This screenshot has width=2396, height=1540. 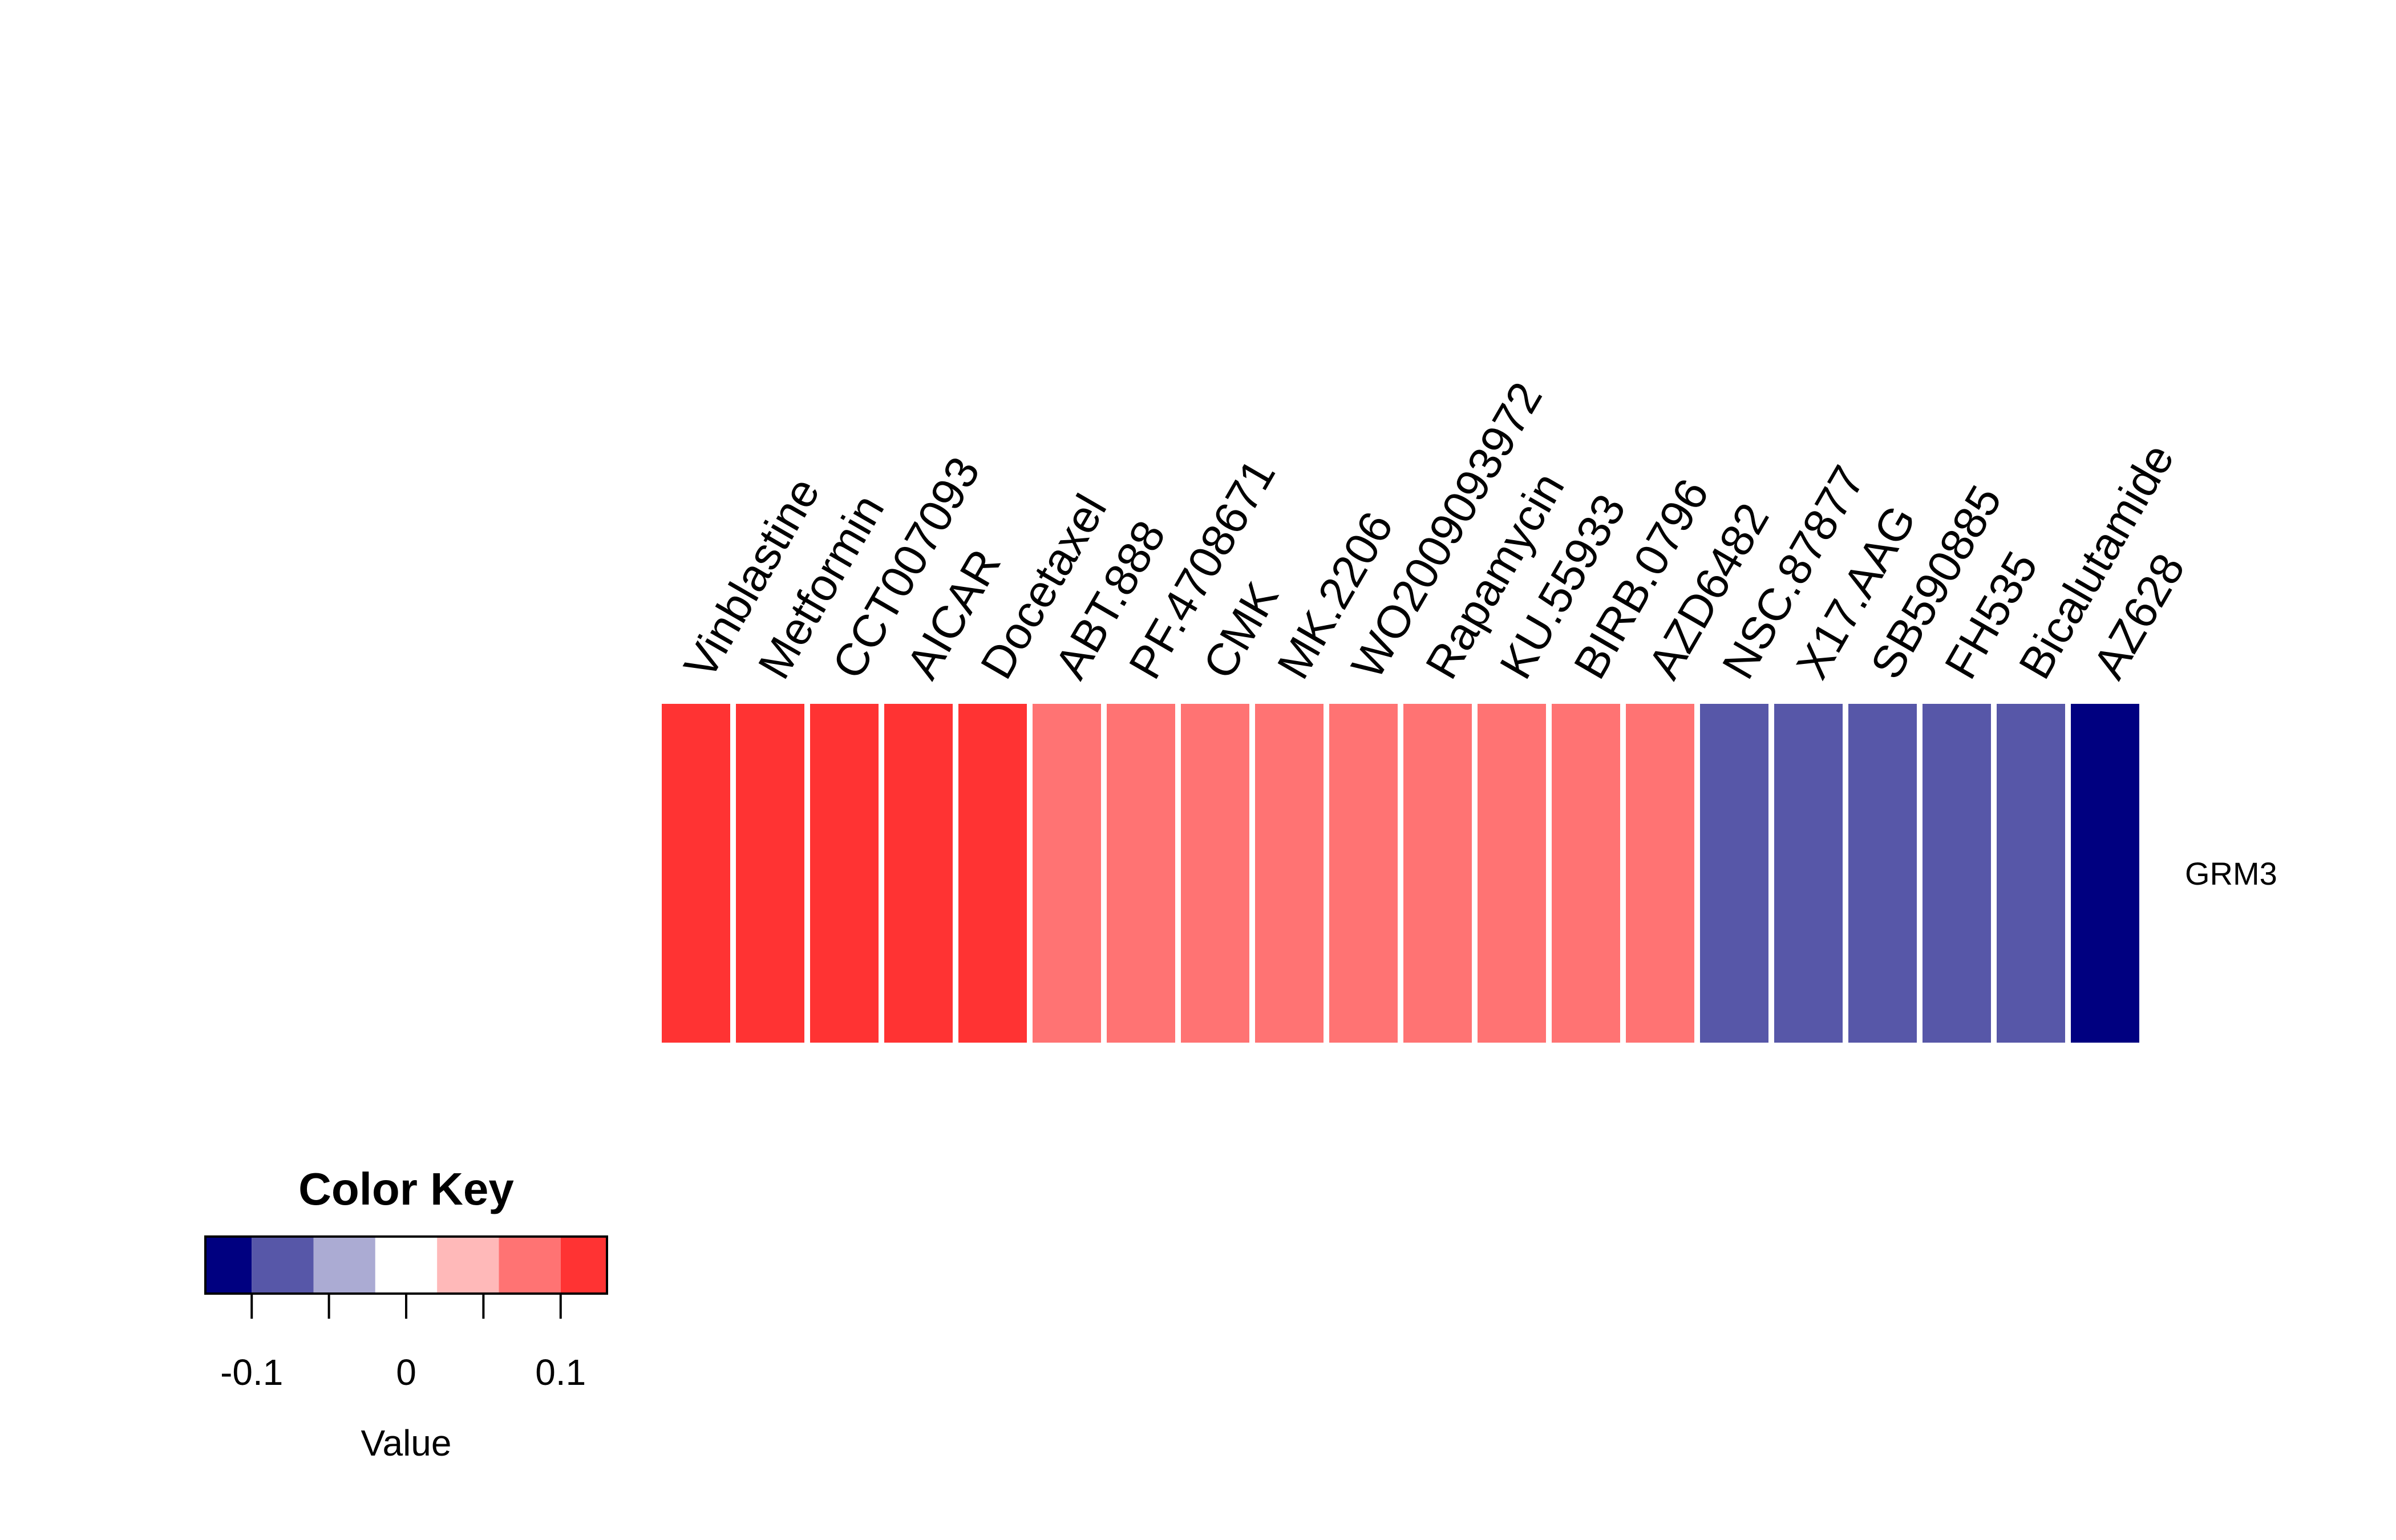 What do you see at coordinates (406, 1189) in the screenshot?
I see `color-key-title: Color Key` at bounding box center [406, 1189].